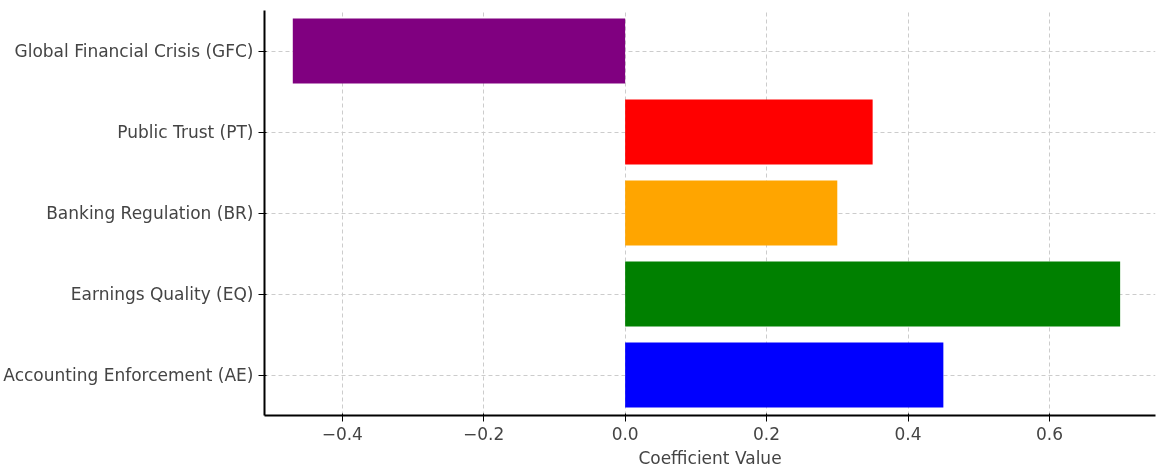 The image size is (1164, 474). What do you see at coordinates (1049, 433) in the screenshot?
I see `x-tick-label: 0.6` at bounding box center [1049, 433].